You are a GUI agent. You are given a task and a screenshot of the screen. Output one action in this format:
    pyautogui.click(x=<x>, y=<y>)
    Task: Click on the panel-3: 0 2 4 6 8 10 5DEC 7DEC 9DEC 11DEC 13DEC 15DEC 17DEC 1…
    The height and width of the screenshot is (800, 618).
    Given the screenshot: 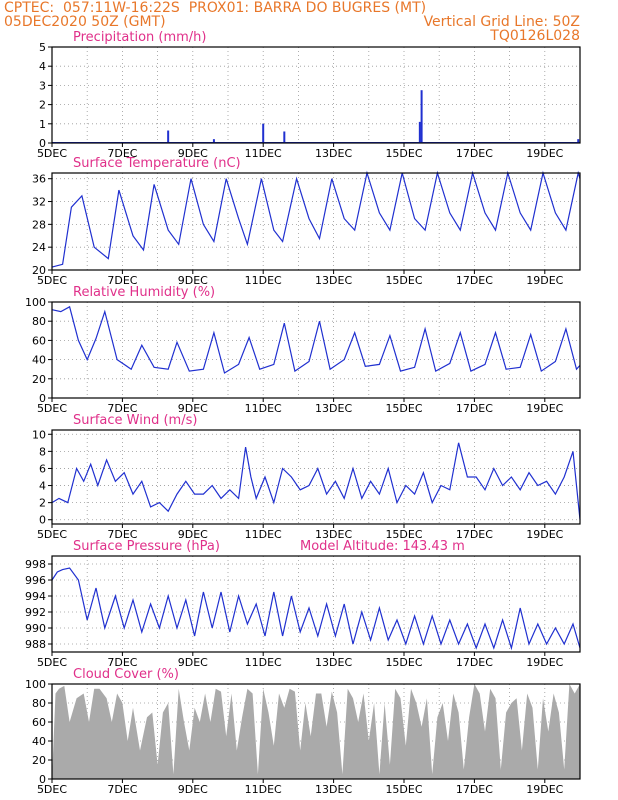 What is the action you would take?
    pyautogui.click(x=306, y=477)
    